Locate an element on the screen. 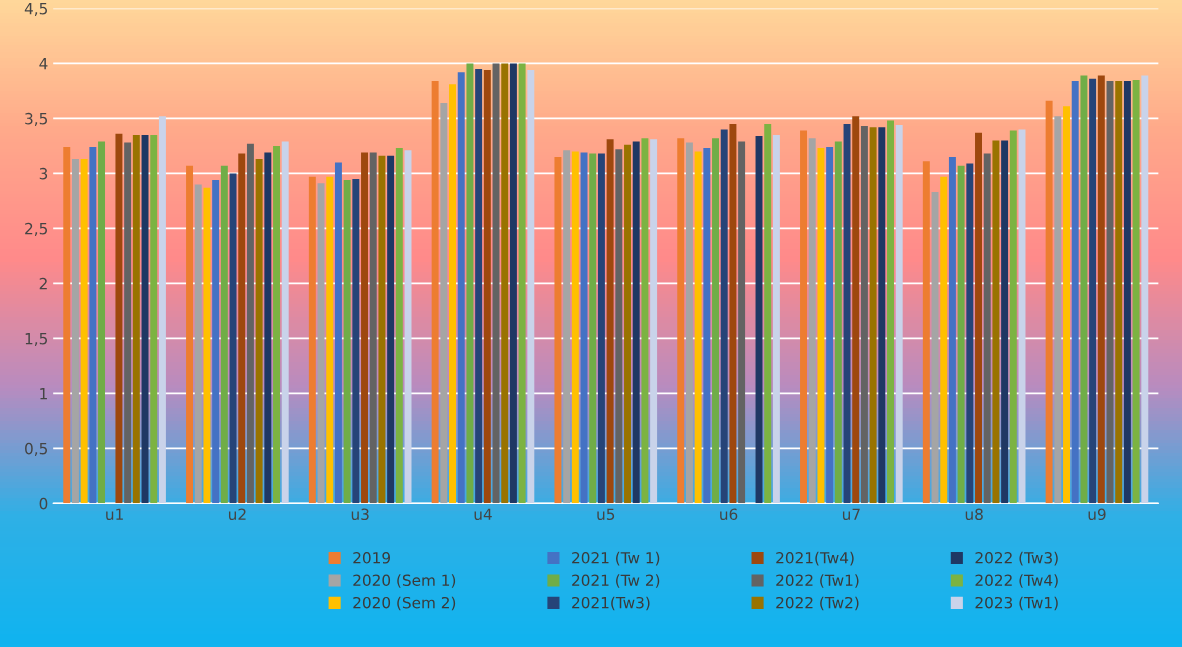 This screenshot has height=647, width=1182. legend-label: 2021 (Tw 1) is located at coordinates (616, 558).